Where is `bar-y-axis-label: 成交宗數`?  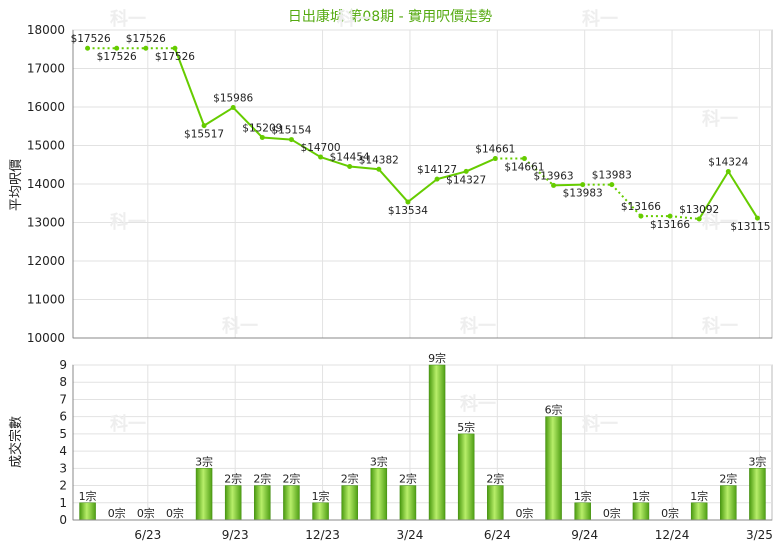 bar-y-axis-label: 成交宗數 is located at coordinates (16, 442).